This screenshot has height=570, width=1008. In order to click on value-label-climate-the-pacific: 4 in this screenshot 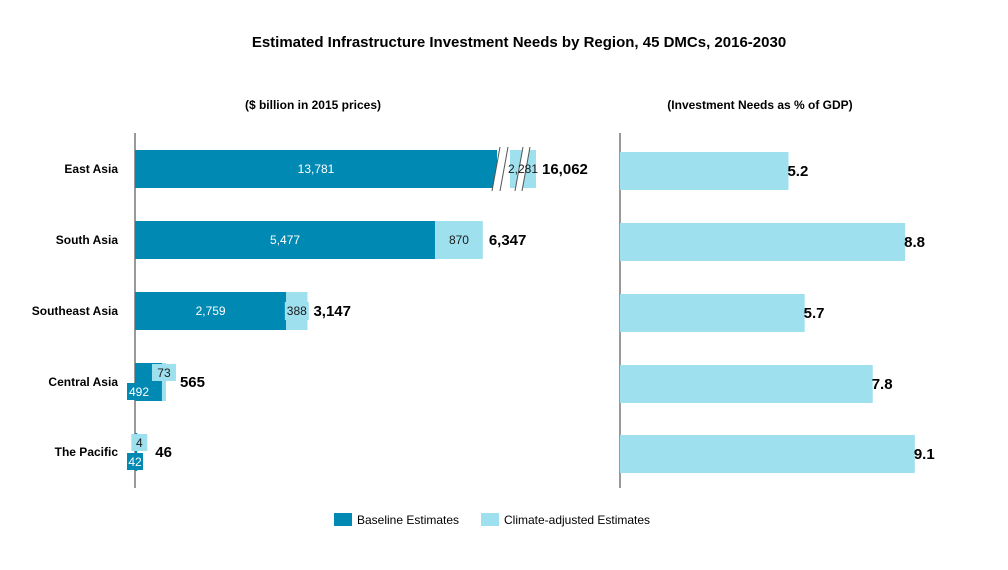, I will do `click(139, 443)`.